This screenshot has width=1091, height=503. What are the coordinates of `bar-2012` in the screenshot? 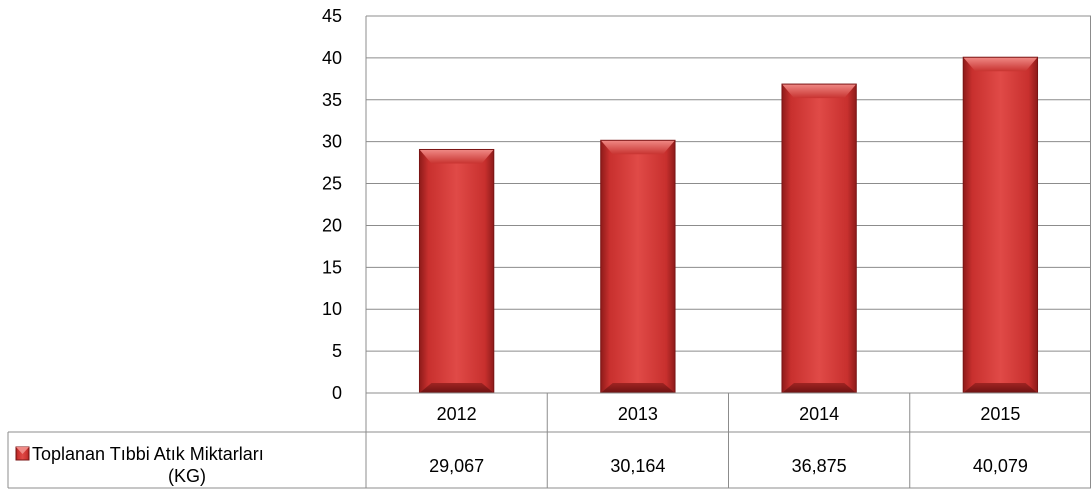 It's located at (456, 271).